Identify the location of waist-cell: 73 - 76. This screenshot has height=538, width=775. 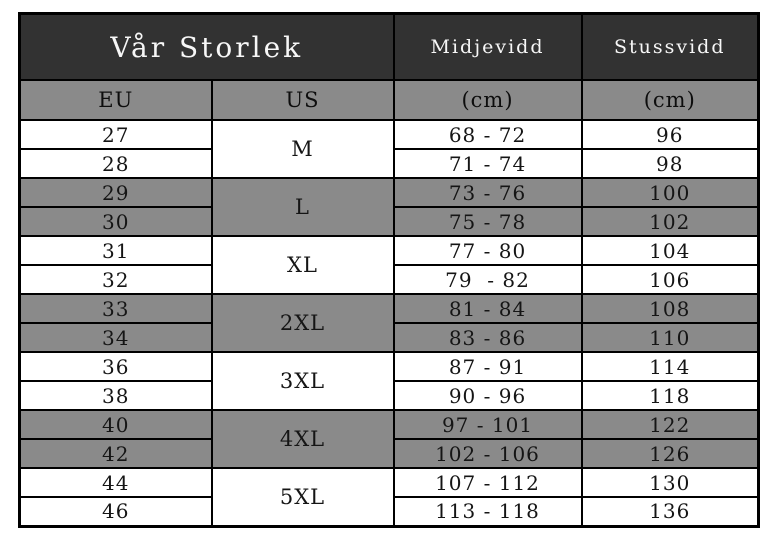
(487, 192).